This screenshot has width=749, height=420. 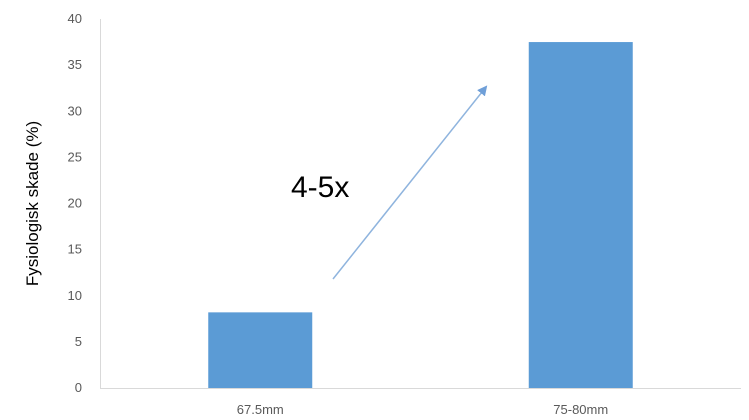 What do you see at coordinates (75, 18) in the screenshot?
I see `y-tick-label: 40` at bounding box center [75, 18].